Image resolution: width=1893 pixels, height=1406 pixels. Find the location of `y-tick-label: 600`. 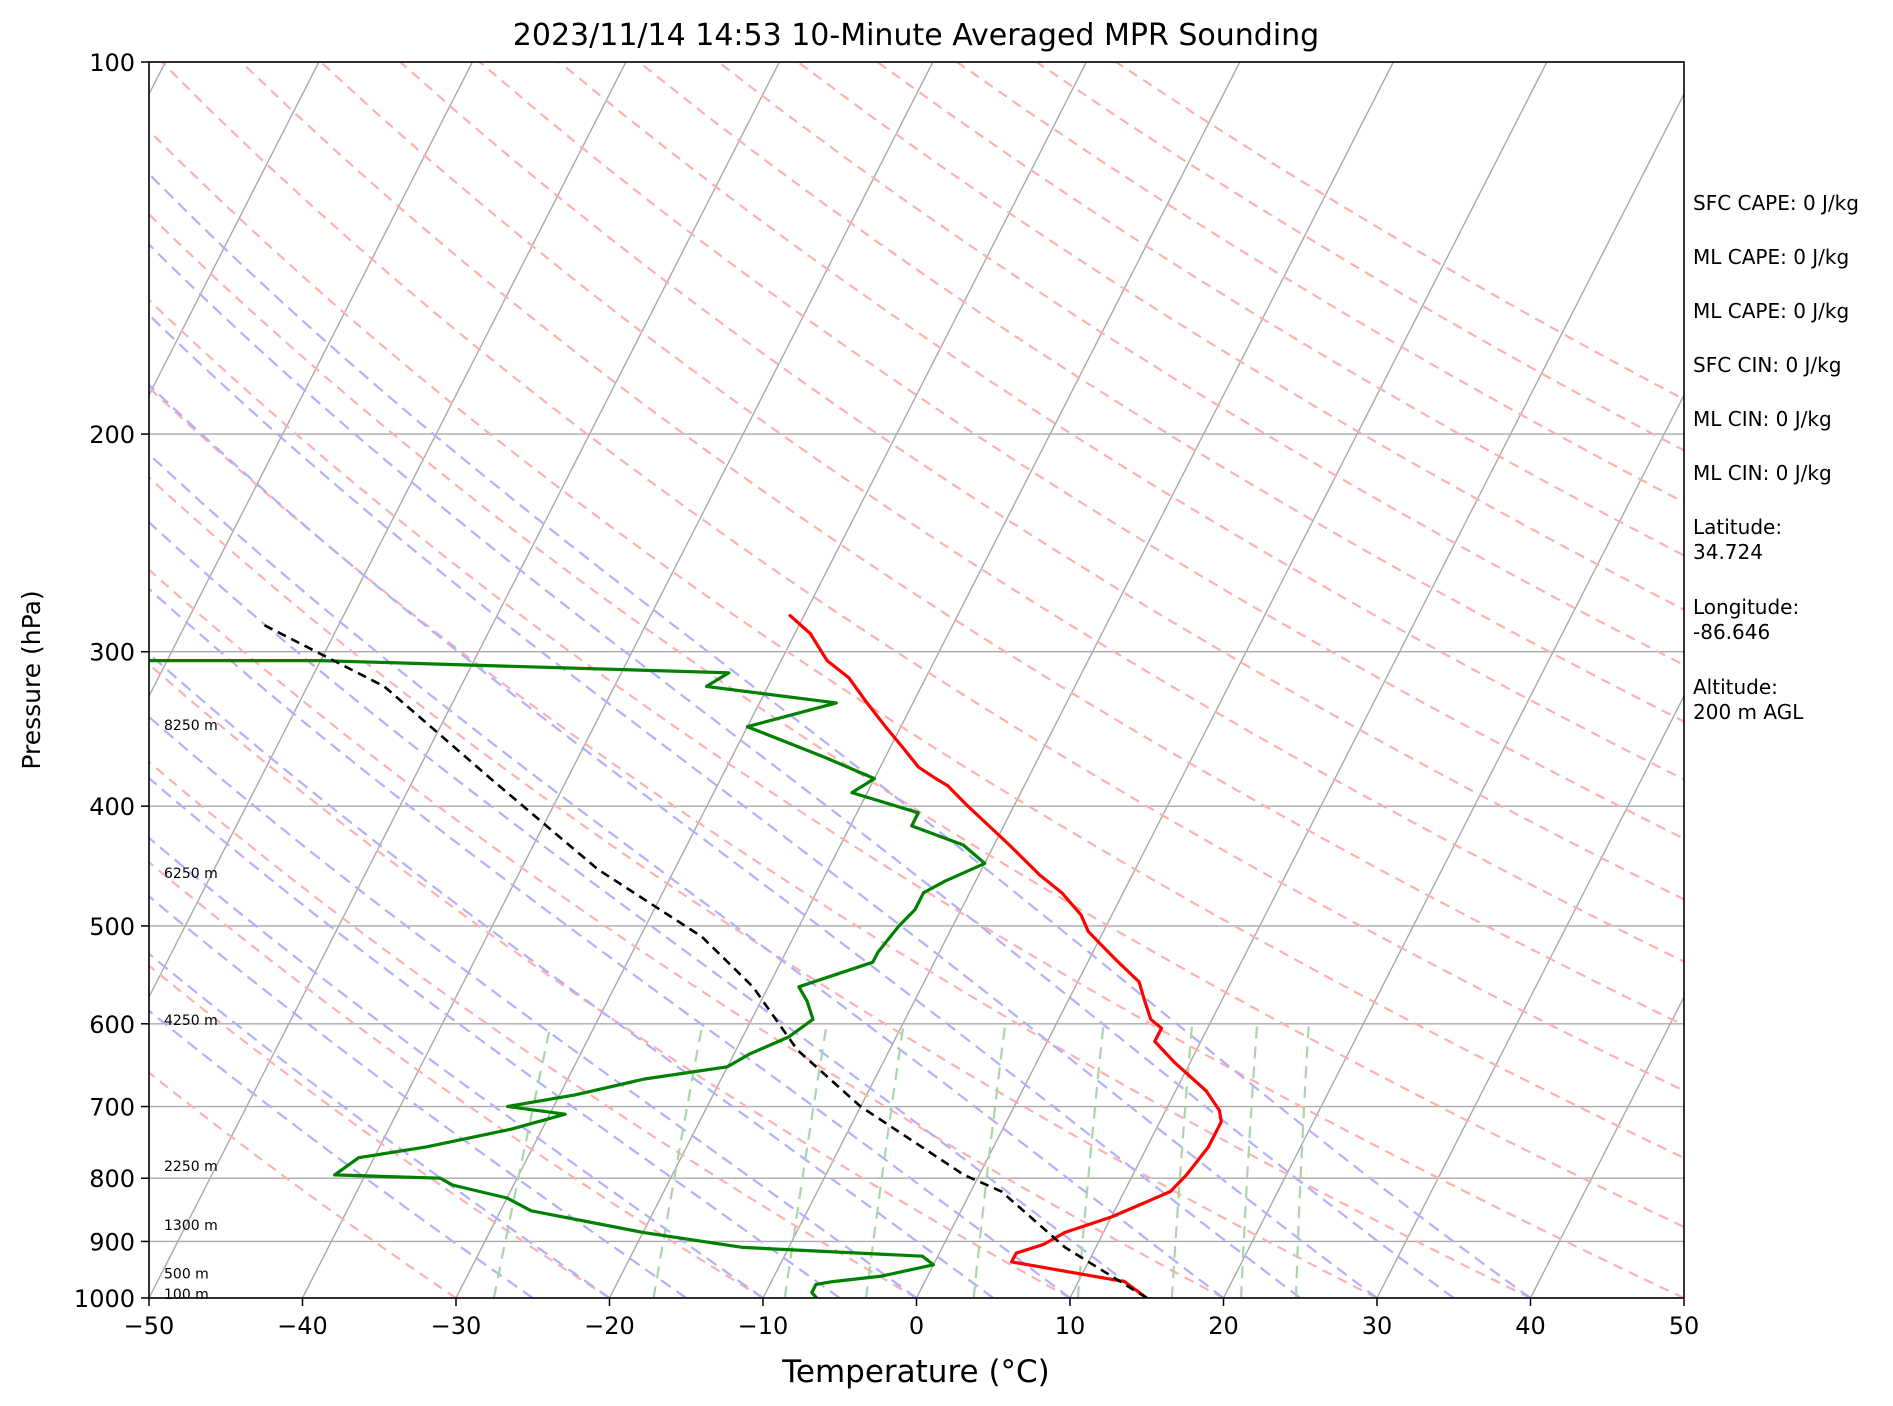

y-tick-label: 600 is located at coordinates (112, 1025).